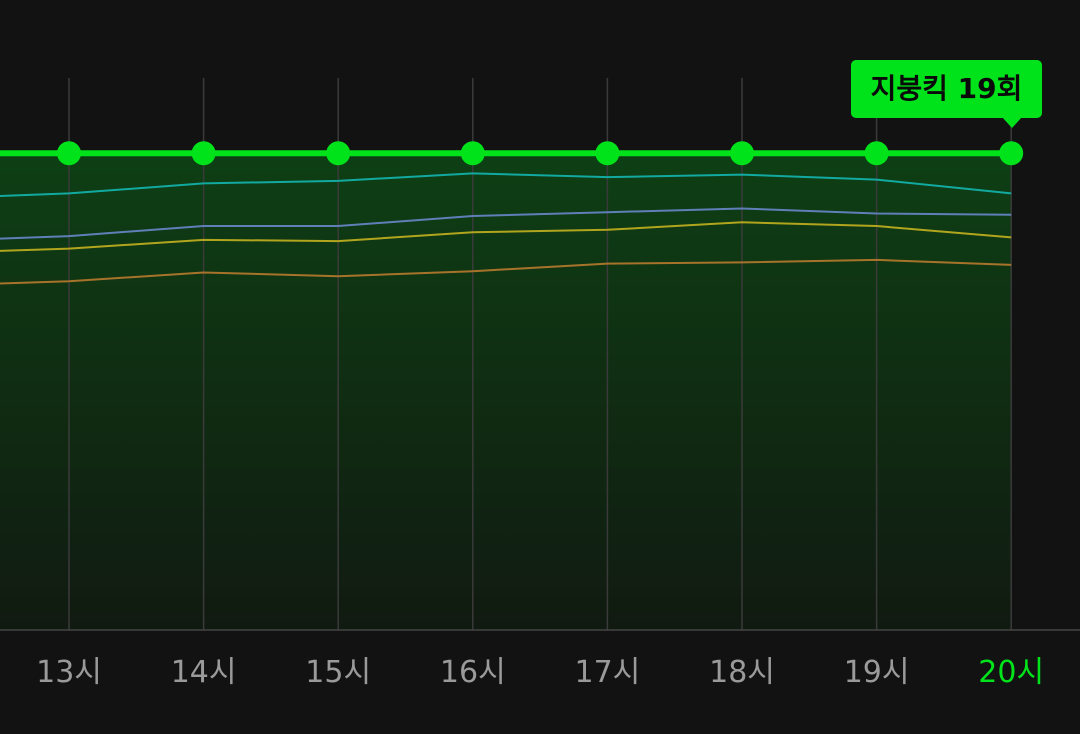  Describe the element at coordinates (608, 672) in the screenshot. I see `x-tick-label-17시: 17시` at that location.